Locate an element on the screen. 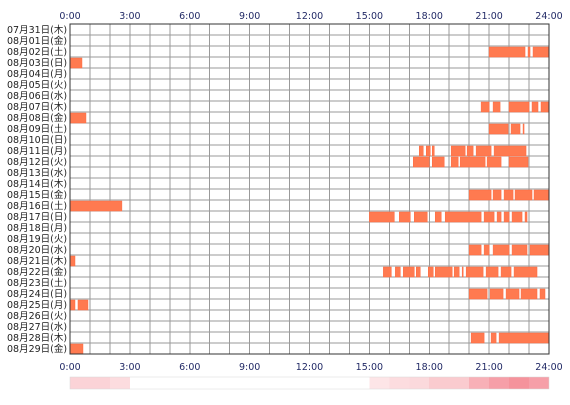  x-tick-label-top: 12:00 is located at coordinates (309, 16).